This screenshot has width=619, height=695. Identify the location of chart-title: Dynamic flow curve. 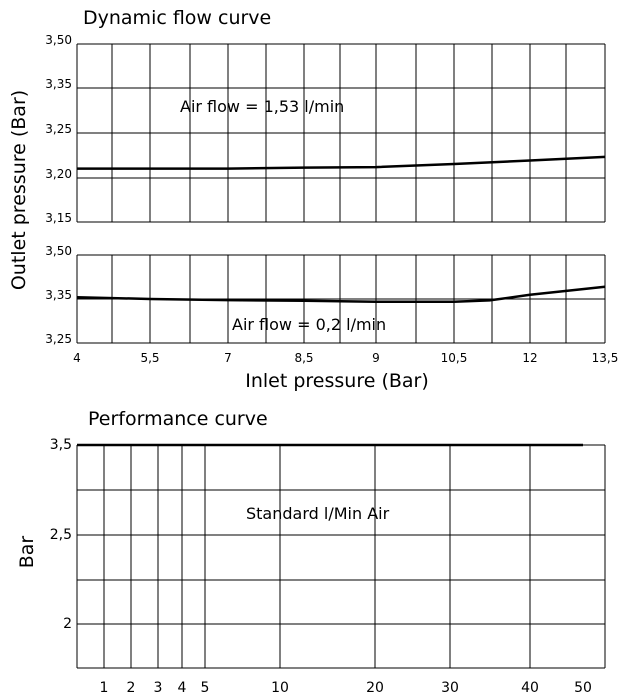
(177, 18).